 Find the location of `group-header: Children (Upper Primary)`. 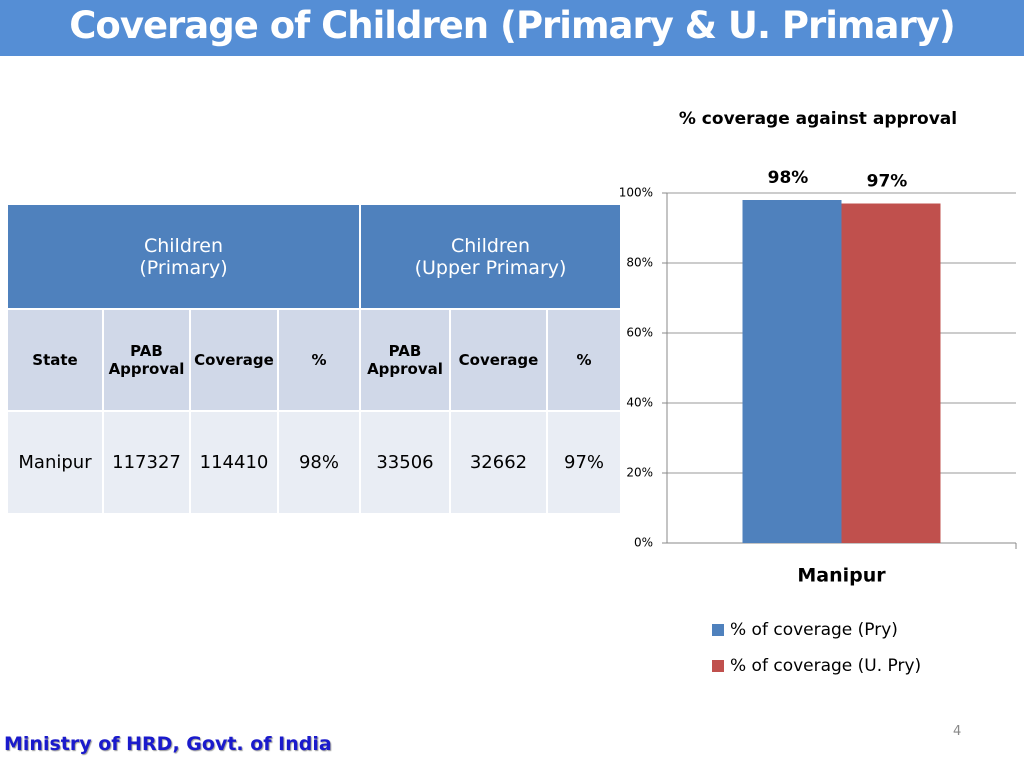

group-header: Children (Upper Primary) is located at coordinates (491, 256).